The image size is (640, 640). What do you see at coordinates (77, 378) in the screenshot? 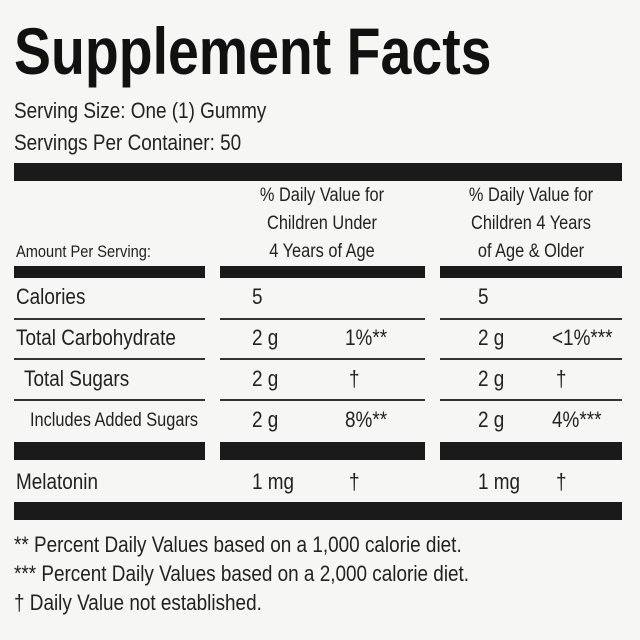
I see `nutrient-label: Total Sugars` at bounding box center [77, 378].